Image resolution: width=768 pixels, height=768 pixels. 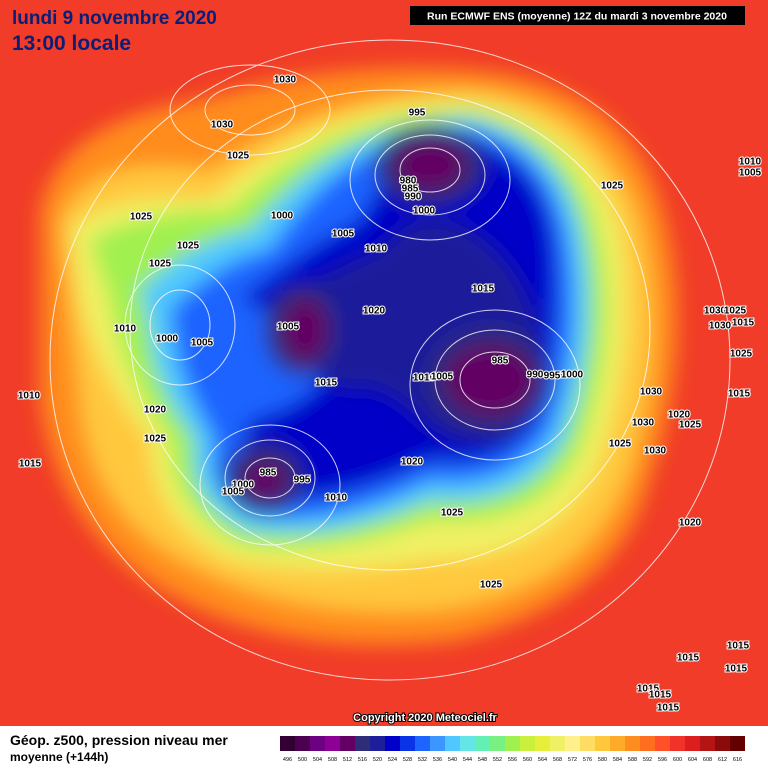 What do you see at coordinates (467, 760) in the screenshot?
I see `colorbar-label: 544` at bounding box center [467, 760].